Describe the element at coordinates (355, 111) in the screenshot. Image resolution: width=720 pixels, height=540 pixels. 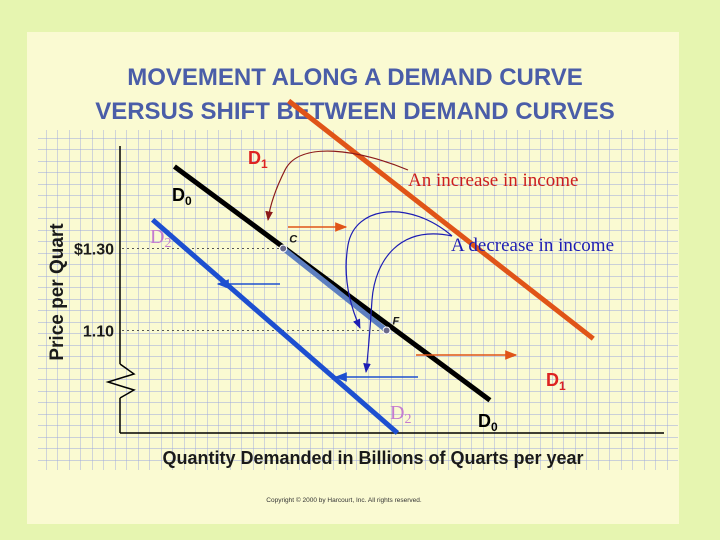
I see `title-line-2: VERSUS SHIFT BETWEEN DEMAND CURVES` at that location.